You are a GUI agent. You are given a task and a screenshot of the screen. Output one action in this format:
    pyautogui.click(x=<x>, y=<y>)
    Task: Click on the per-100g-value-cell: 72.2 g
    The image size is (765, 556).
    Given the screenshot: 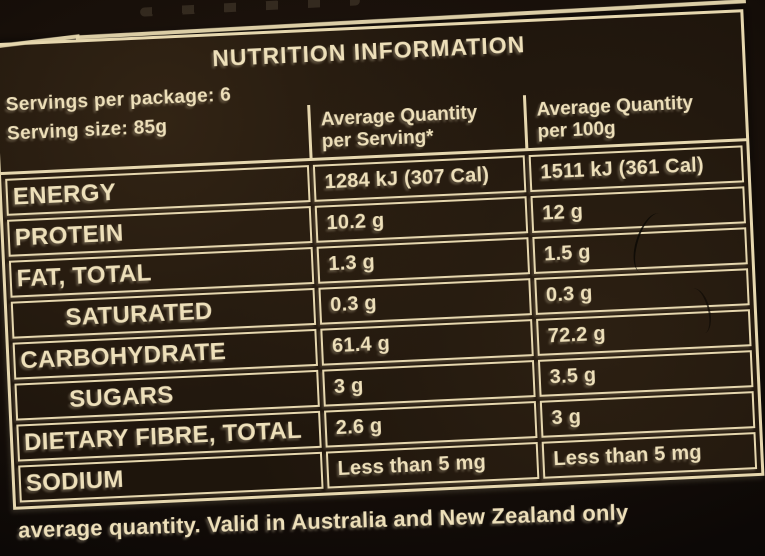 What is the action you would take?
    pyautogui.click(x=644, y=332)
    